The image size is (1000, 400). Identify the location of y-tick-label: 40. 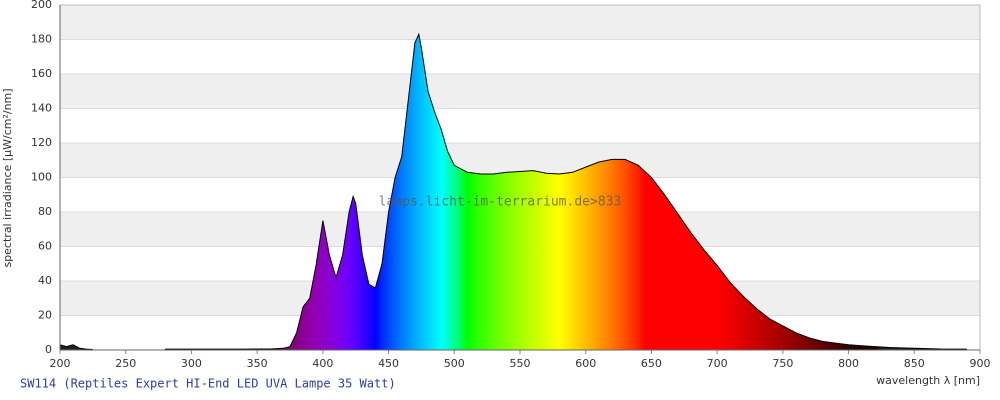
(45, 280).